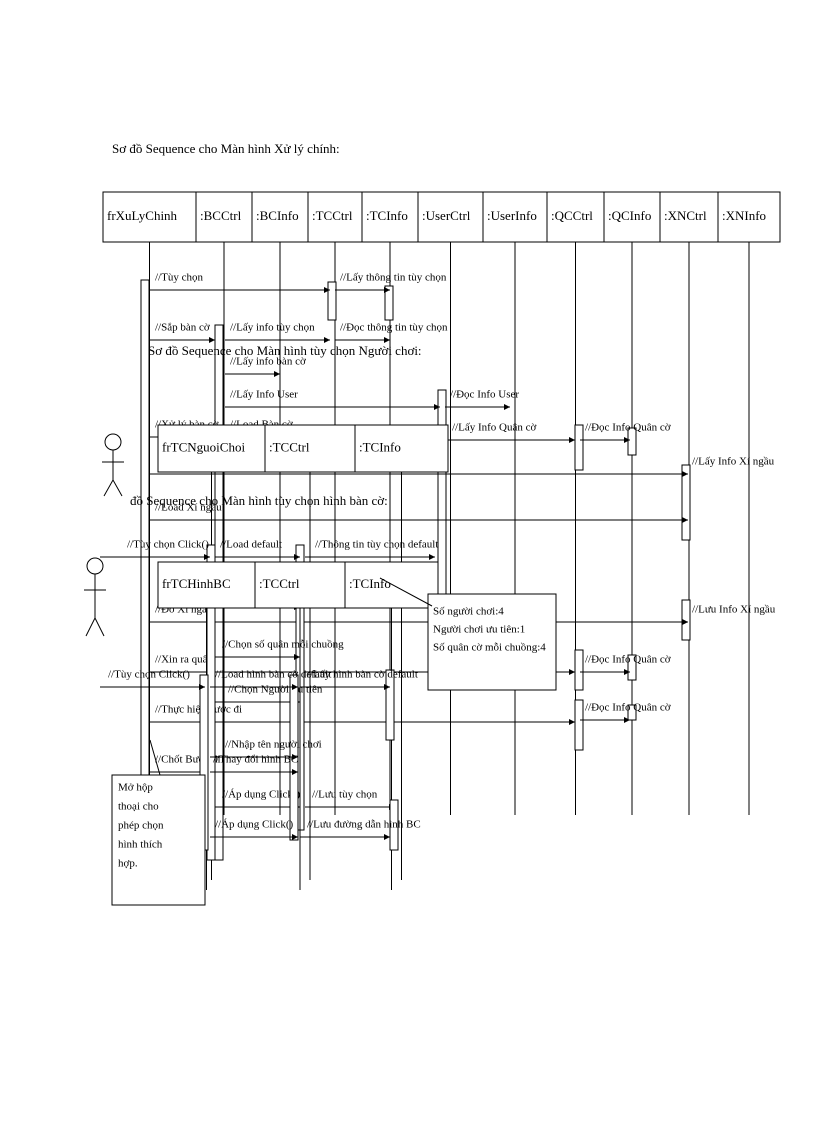 Image resolution: width=816 pixels, height=1128 pixels. I want to click on message-label: //Lấy info bàn cờ, so click(268, 362).